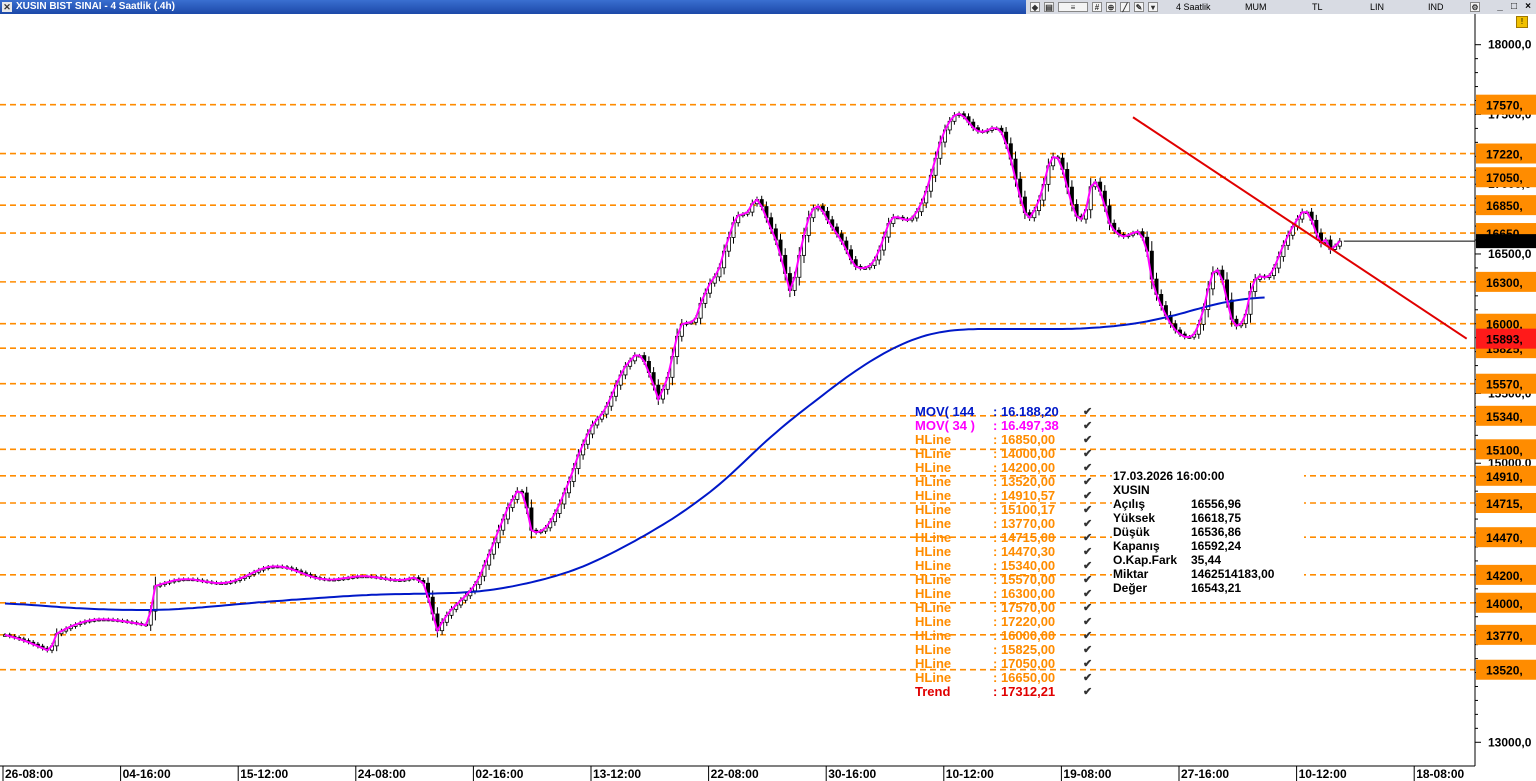 The height and width of the screenshot is (781, 1536). What do you see at coordinates (1528, 7) in the screenshot?
I see `close-button: ×` at bounding box center [1528, 7].